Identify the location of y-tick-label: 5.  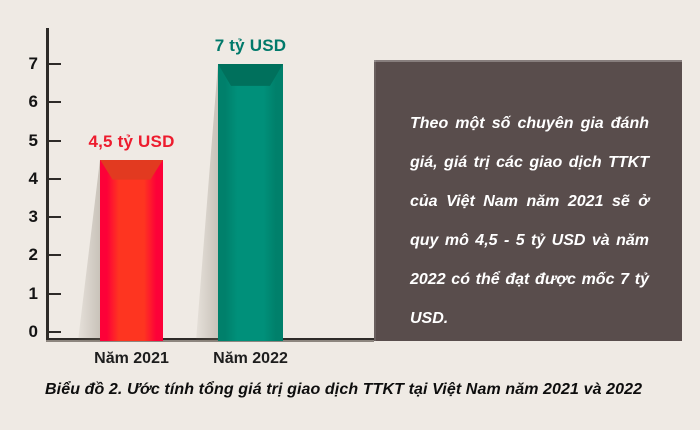
(33, 140).